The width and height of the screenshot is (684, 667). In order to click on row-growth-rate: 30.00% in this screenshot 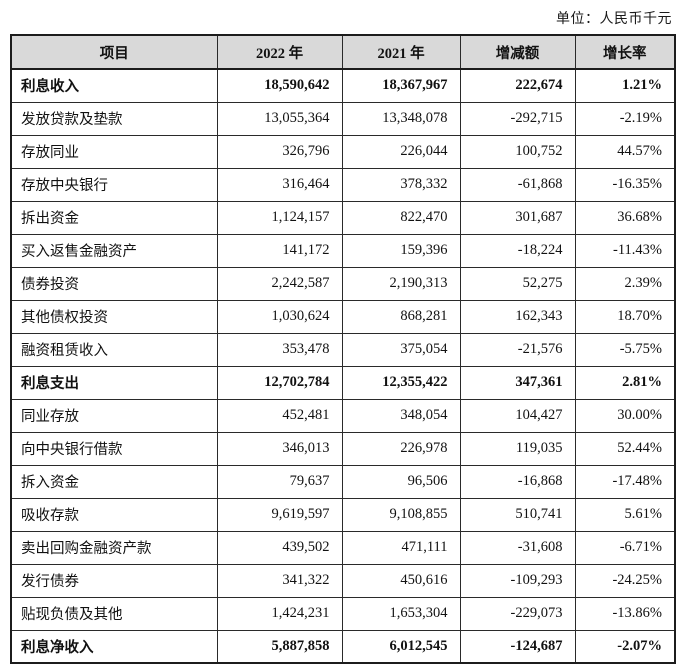, I will do `click(625, 415)`.